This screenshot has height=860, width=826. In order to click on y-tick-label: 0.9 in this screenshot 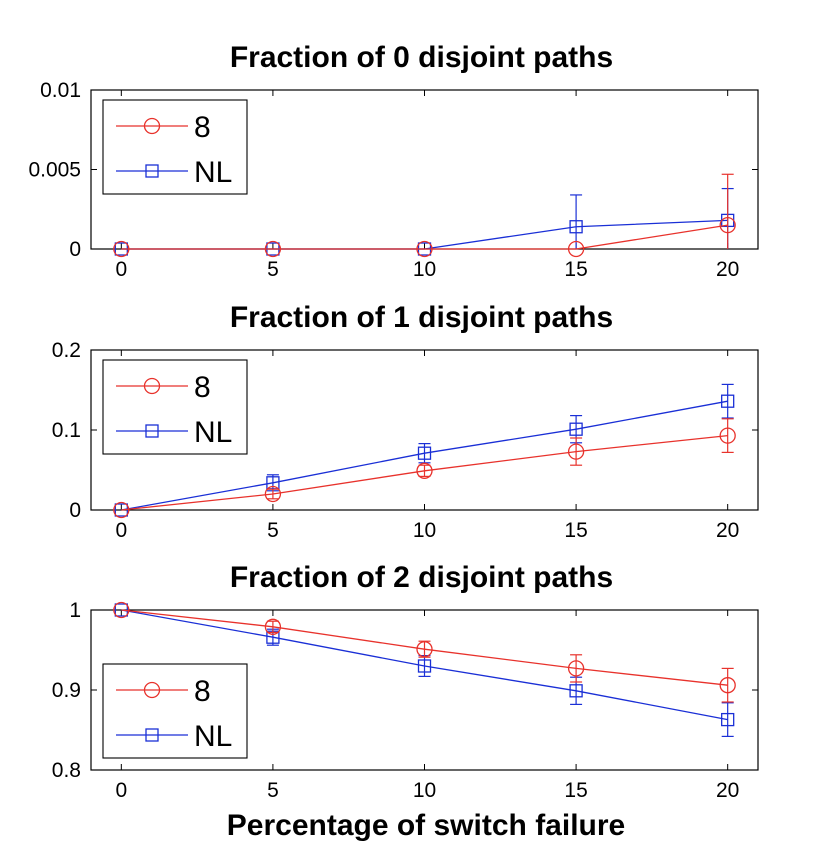, I will do `click(66, 690)`.